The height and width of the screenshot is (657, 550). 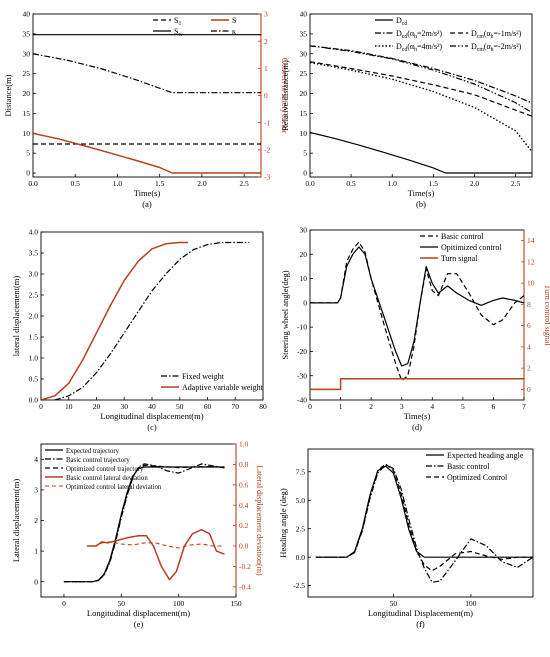 What do you see at coordinates (463, 406) in the screenshot?
I see `x-tick-label: 5` at bounding box center [463, 406].